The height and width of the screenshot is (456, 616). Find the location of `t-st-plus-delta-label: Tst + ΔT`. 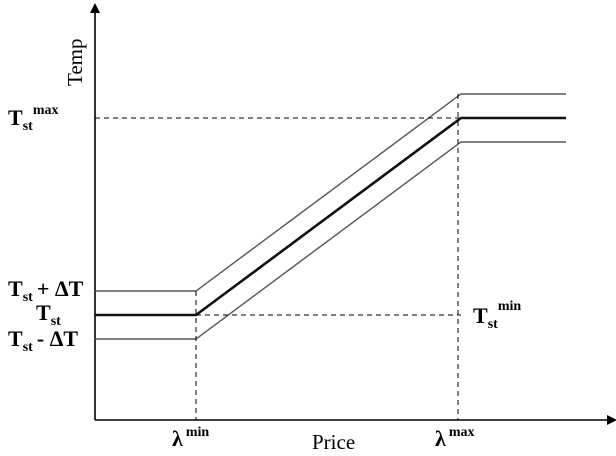

t-st-plus-delta-label: Tst + ΔT is located at coordinates (46, 290).